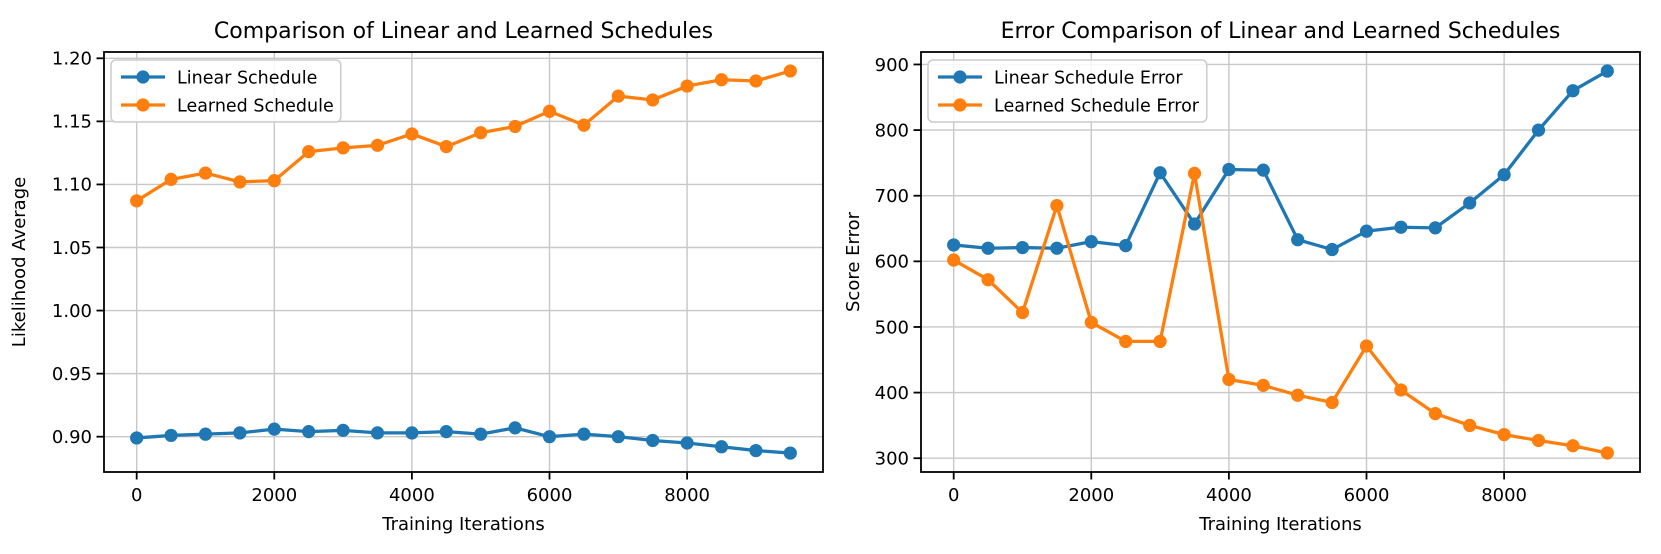 Image resolution: width=1661 pixels, height=554 pixels. Describe the element at coordinates (892, 459) in the screenshot. I see `y-tick-label: 300` at that location.